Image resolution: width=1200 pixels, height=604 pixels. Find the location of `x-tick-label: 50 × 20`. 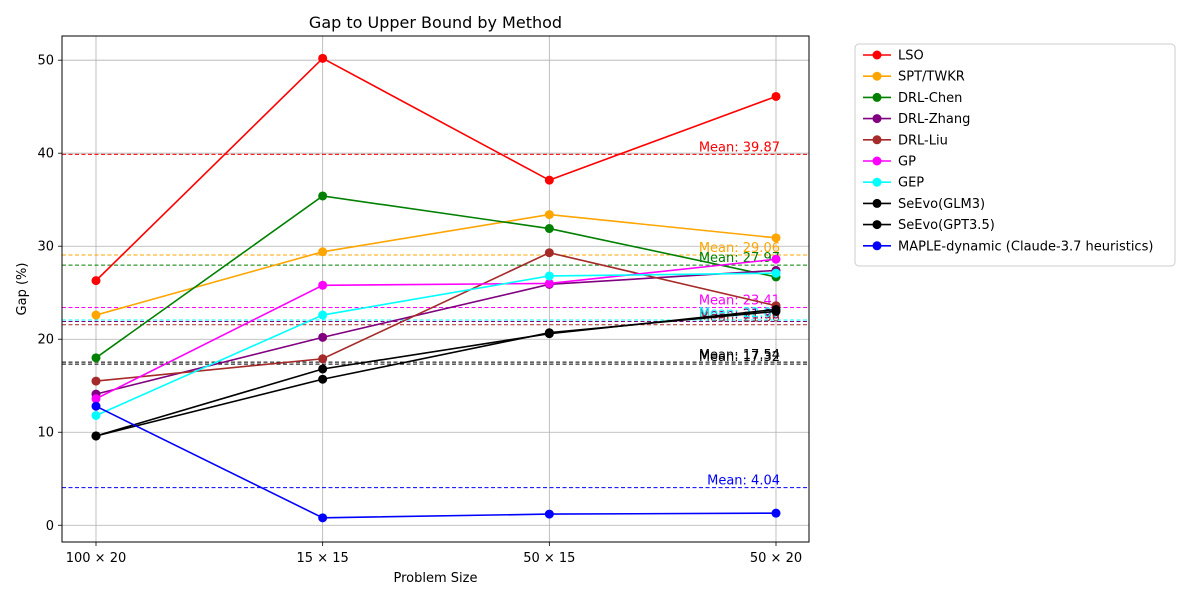

x-tick-label: 50 × 20 is located at coordinates (776, 558).